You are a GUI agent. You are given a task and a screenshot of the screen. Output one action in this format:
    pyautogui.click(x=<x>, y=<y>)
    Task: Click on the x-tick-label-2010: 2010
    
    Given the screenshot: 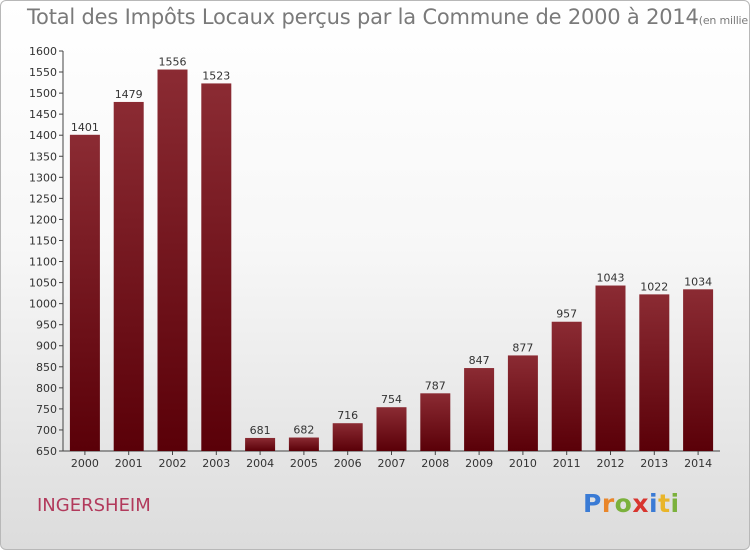 What is the action you would take?
    pyautogui.click(x=523, y=463)
    